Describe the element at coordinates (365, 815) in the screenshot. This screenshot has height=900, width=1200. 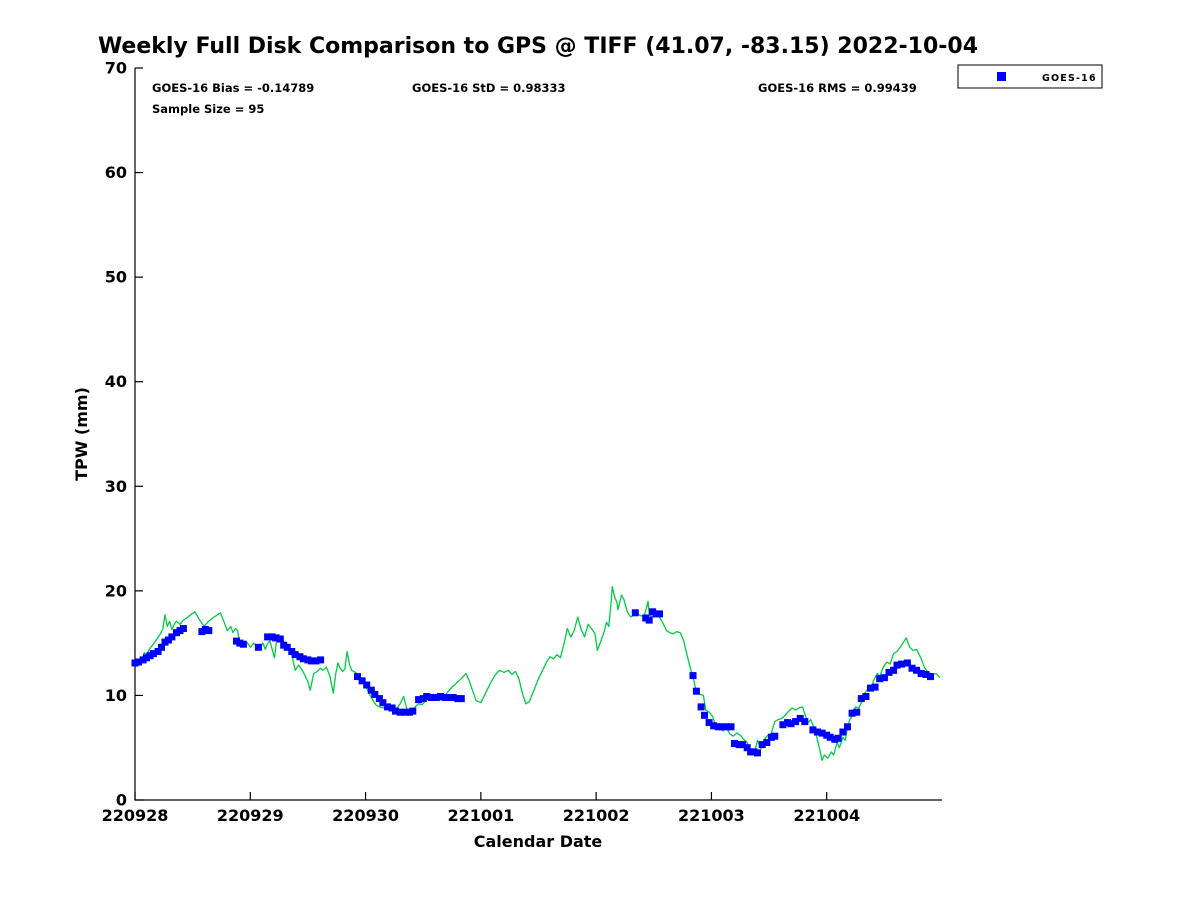
I see `x-tick-label: 220930` at that location.